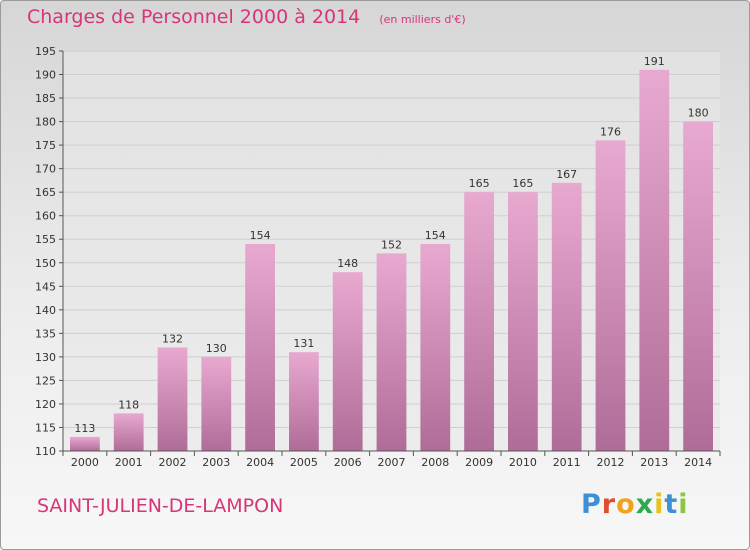  Describe the element at coordinates (45, 286) in the screenshot. I see `y-tick-label: 145` at that location.